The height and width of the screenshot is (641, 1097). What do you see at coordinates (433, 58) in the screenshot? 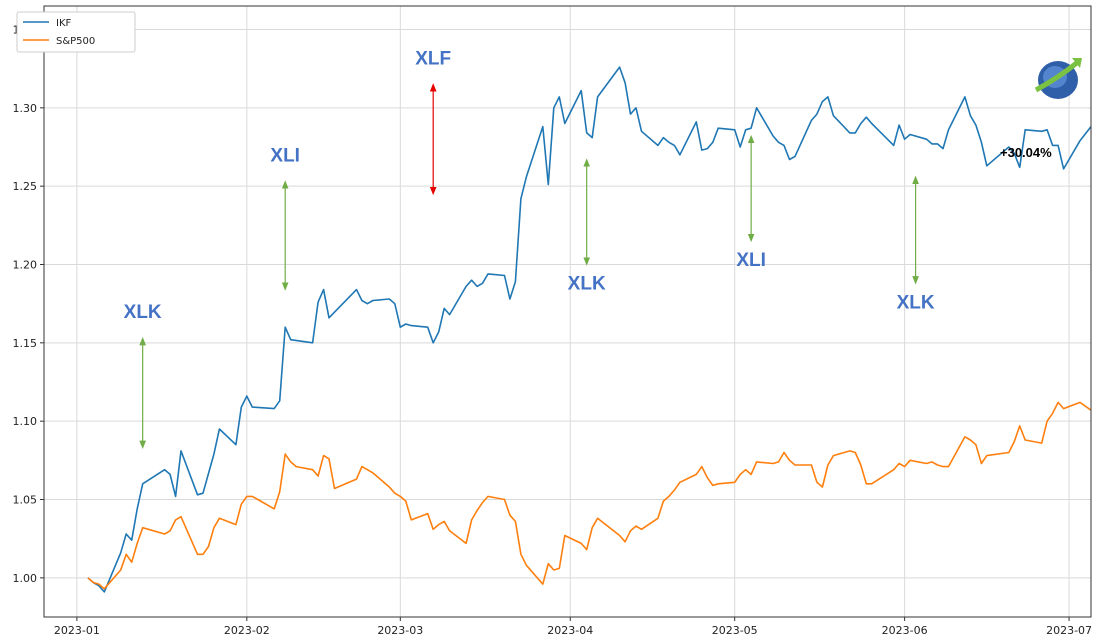
I see `annotation-label-xlf-2: XLF` at bounding box center [433, 58].